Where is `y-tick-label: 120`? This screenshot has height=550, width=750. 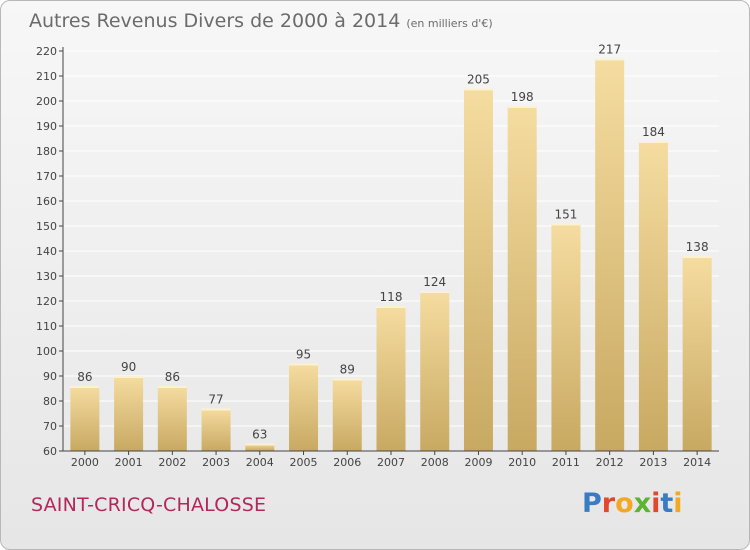 y-tick-label: 120 is located at coordinates (46, 301).